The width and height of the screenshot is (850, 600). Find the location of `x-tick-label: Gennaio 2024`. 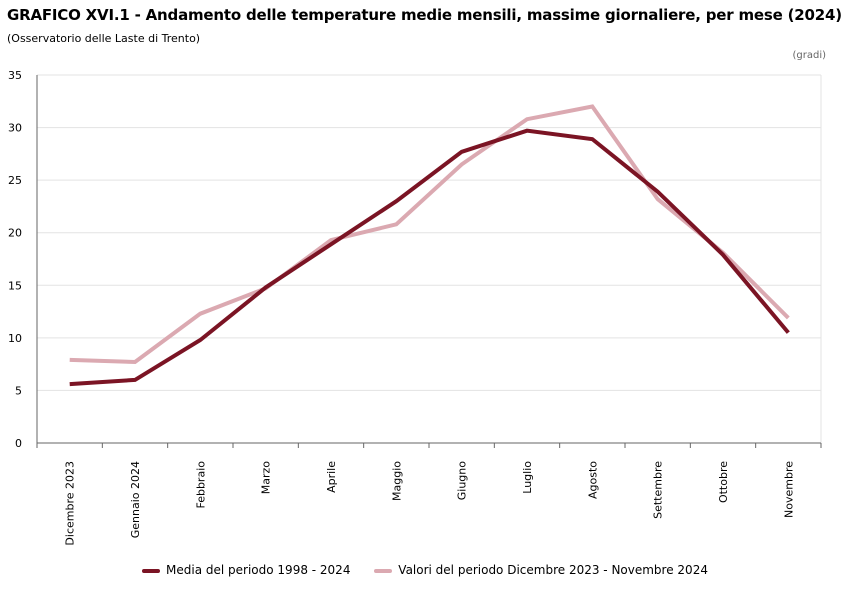

x-tick-label: Gennaio 2024 is located at coordinates (135, 499).